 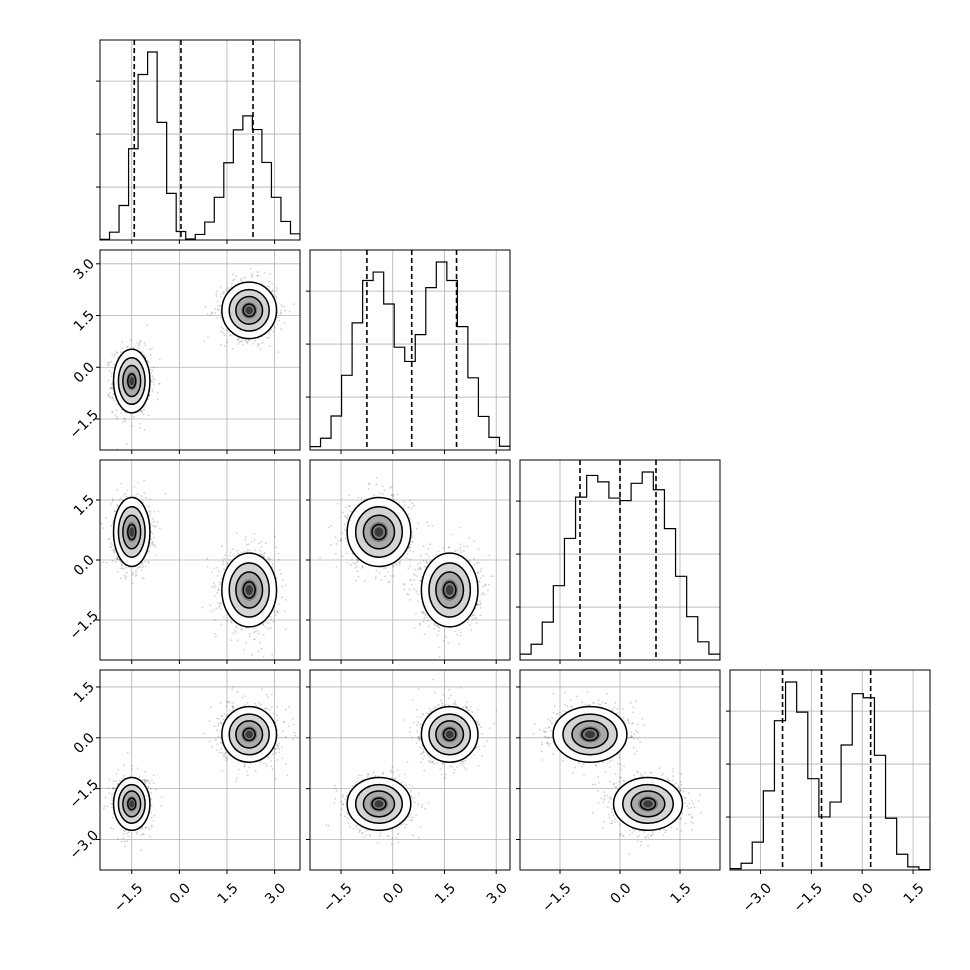 I want to click on scatter-points, so click(x=411, y=761).